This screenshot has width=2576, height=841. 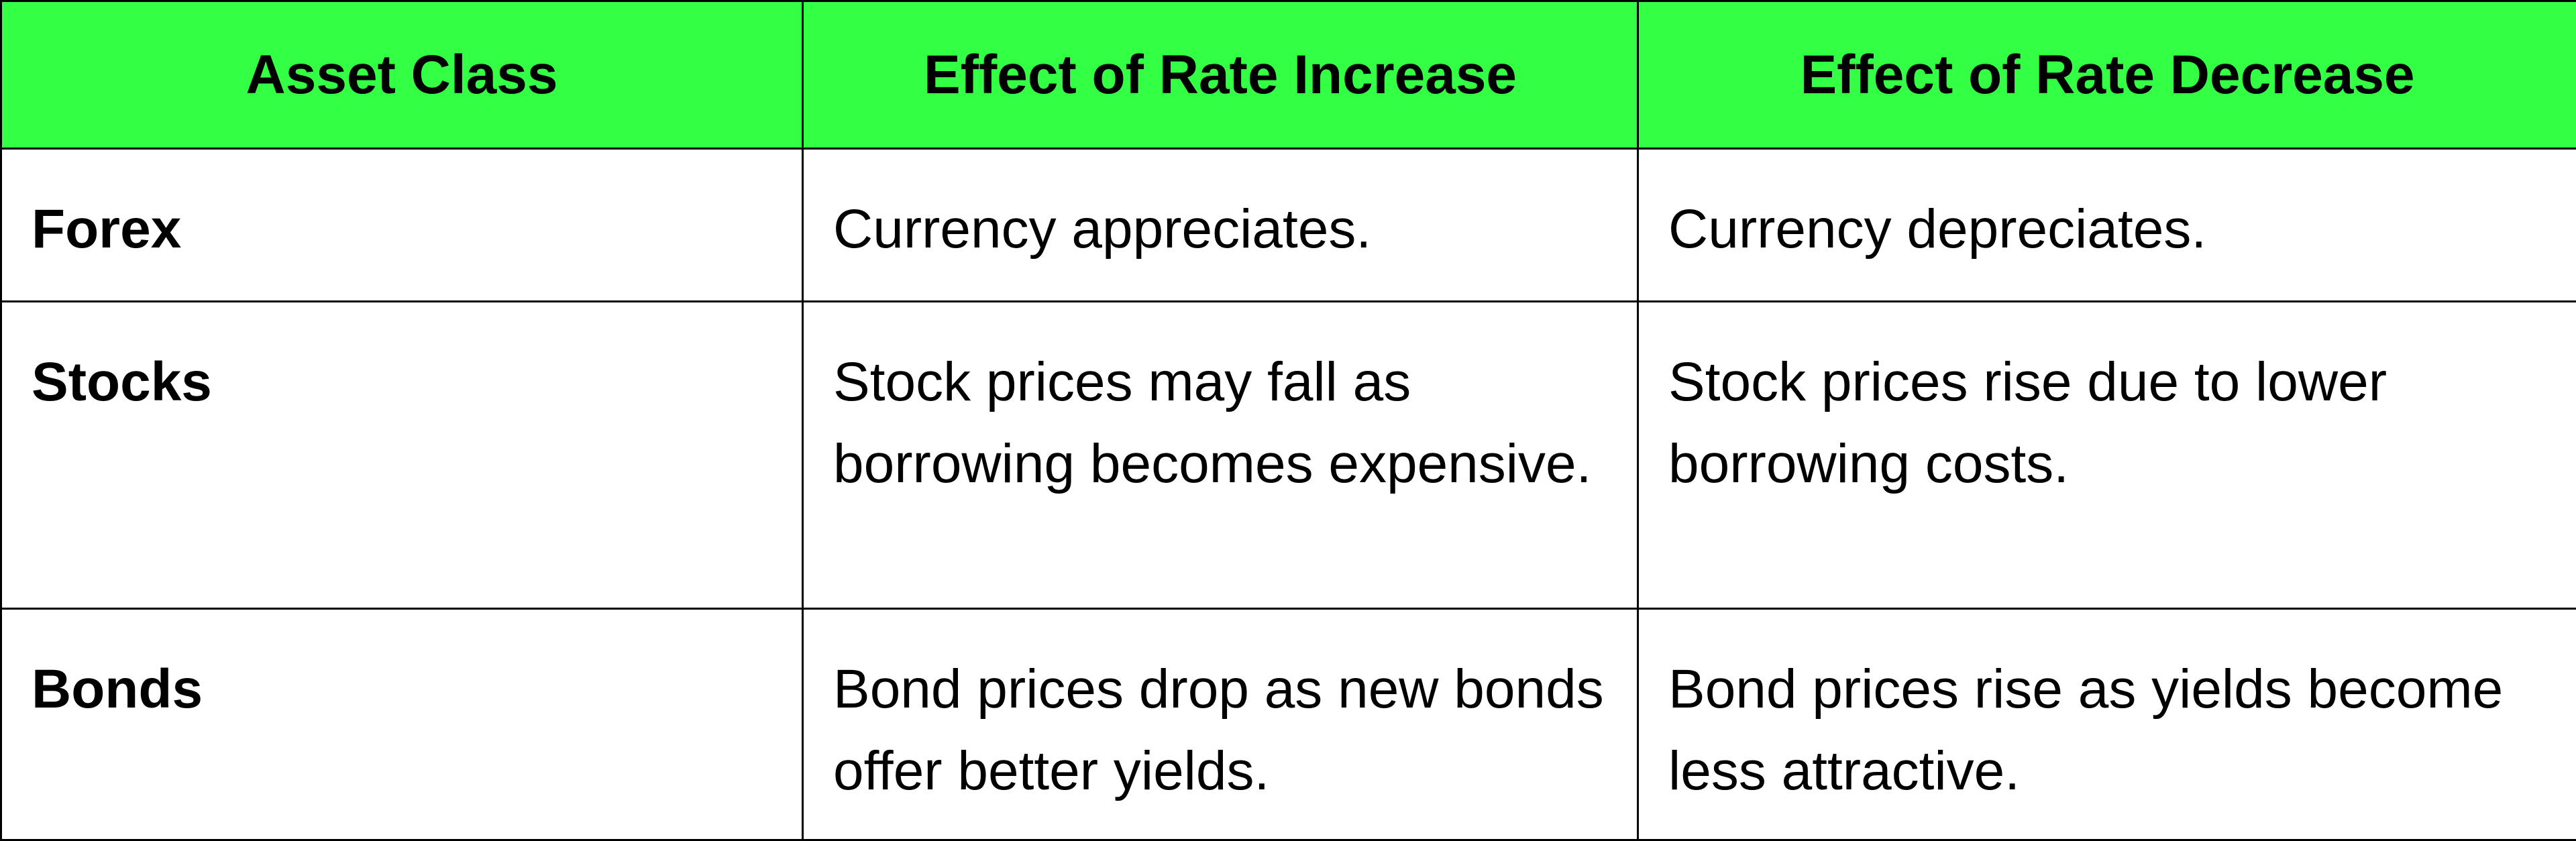 I want to click on asset-class-cell: Stocks, so click(x=402, y=455).